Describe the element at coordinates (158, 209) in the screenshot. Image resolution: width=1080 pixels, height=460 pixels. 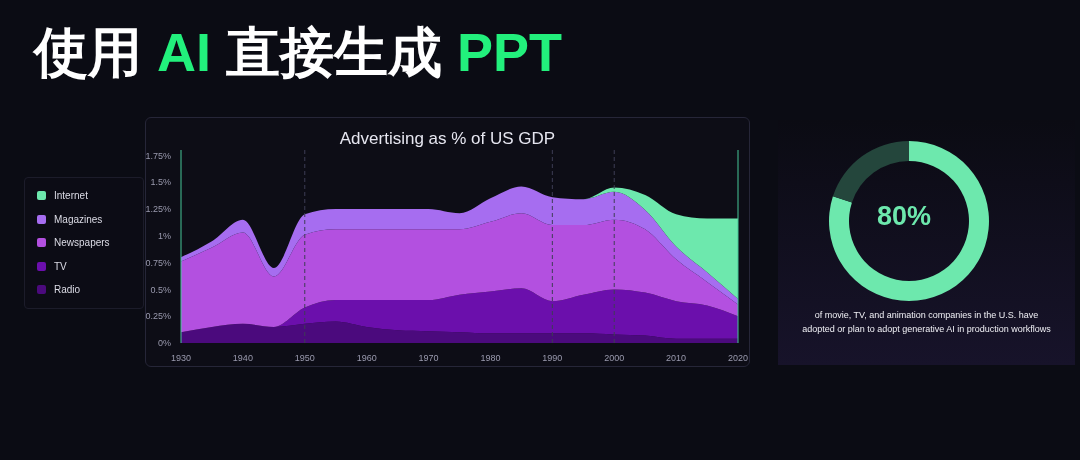
I see `y-tick-label: 1.25%` at that location.